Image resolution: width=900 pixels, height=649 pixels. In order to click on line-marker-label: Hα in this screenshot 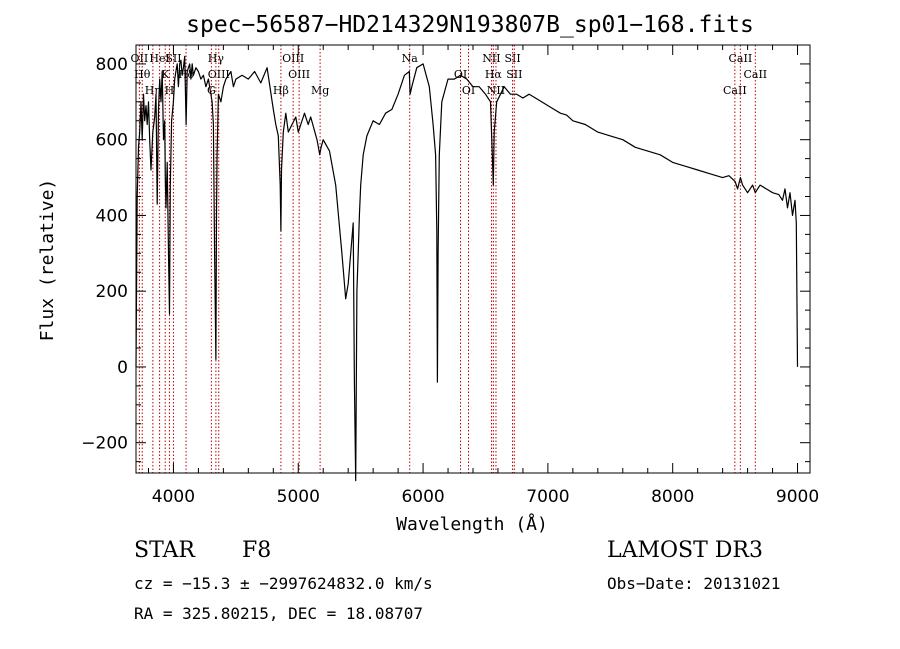, I will do `click(494, 74)`.